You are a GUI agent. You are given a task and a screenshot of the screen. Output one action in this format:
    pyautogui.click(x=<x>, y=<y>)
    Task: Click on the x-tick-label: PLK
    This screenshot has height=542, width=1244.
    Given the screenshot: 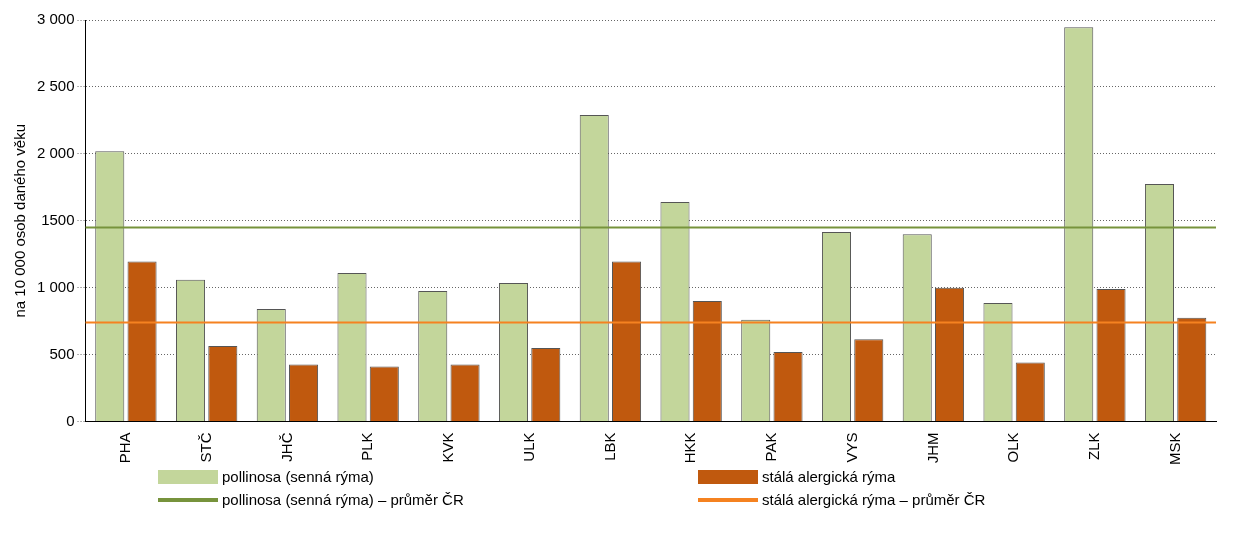 What is the action you would take?
    pyautogui.click(x=367, y=446)
    